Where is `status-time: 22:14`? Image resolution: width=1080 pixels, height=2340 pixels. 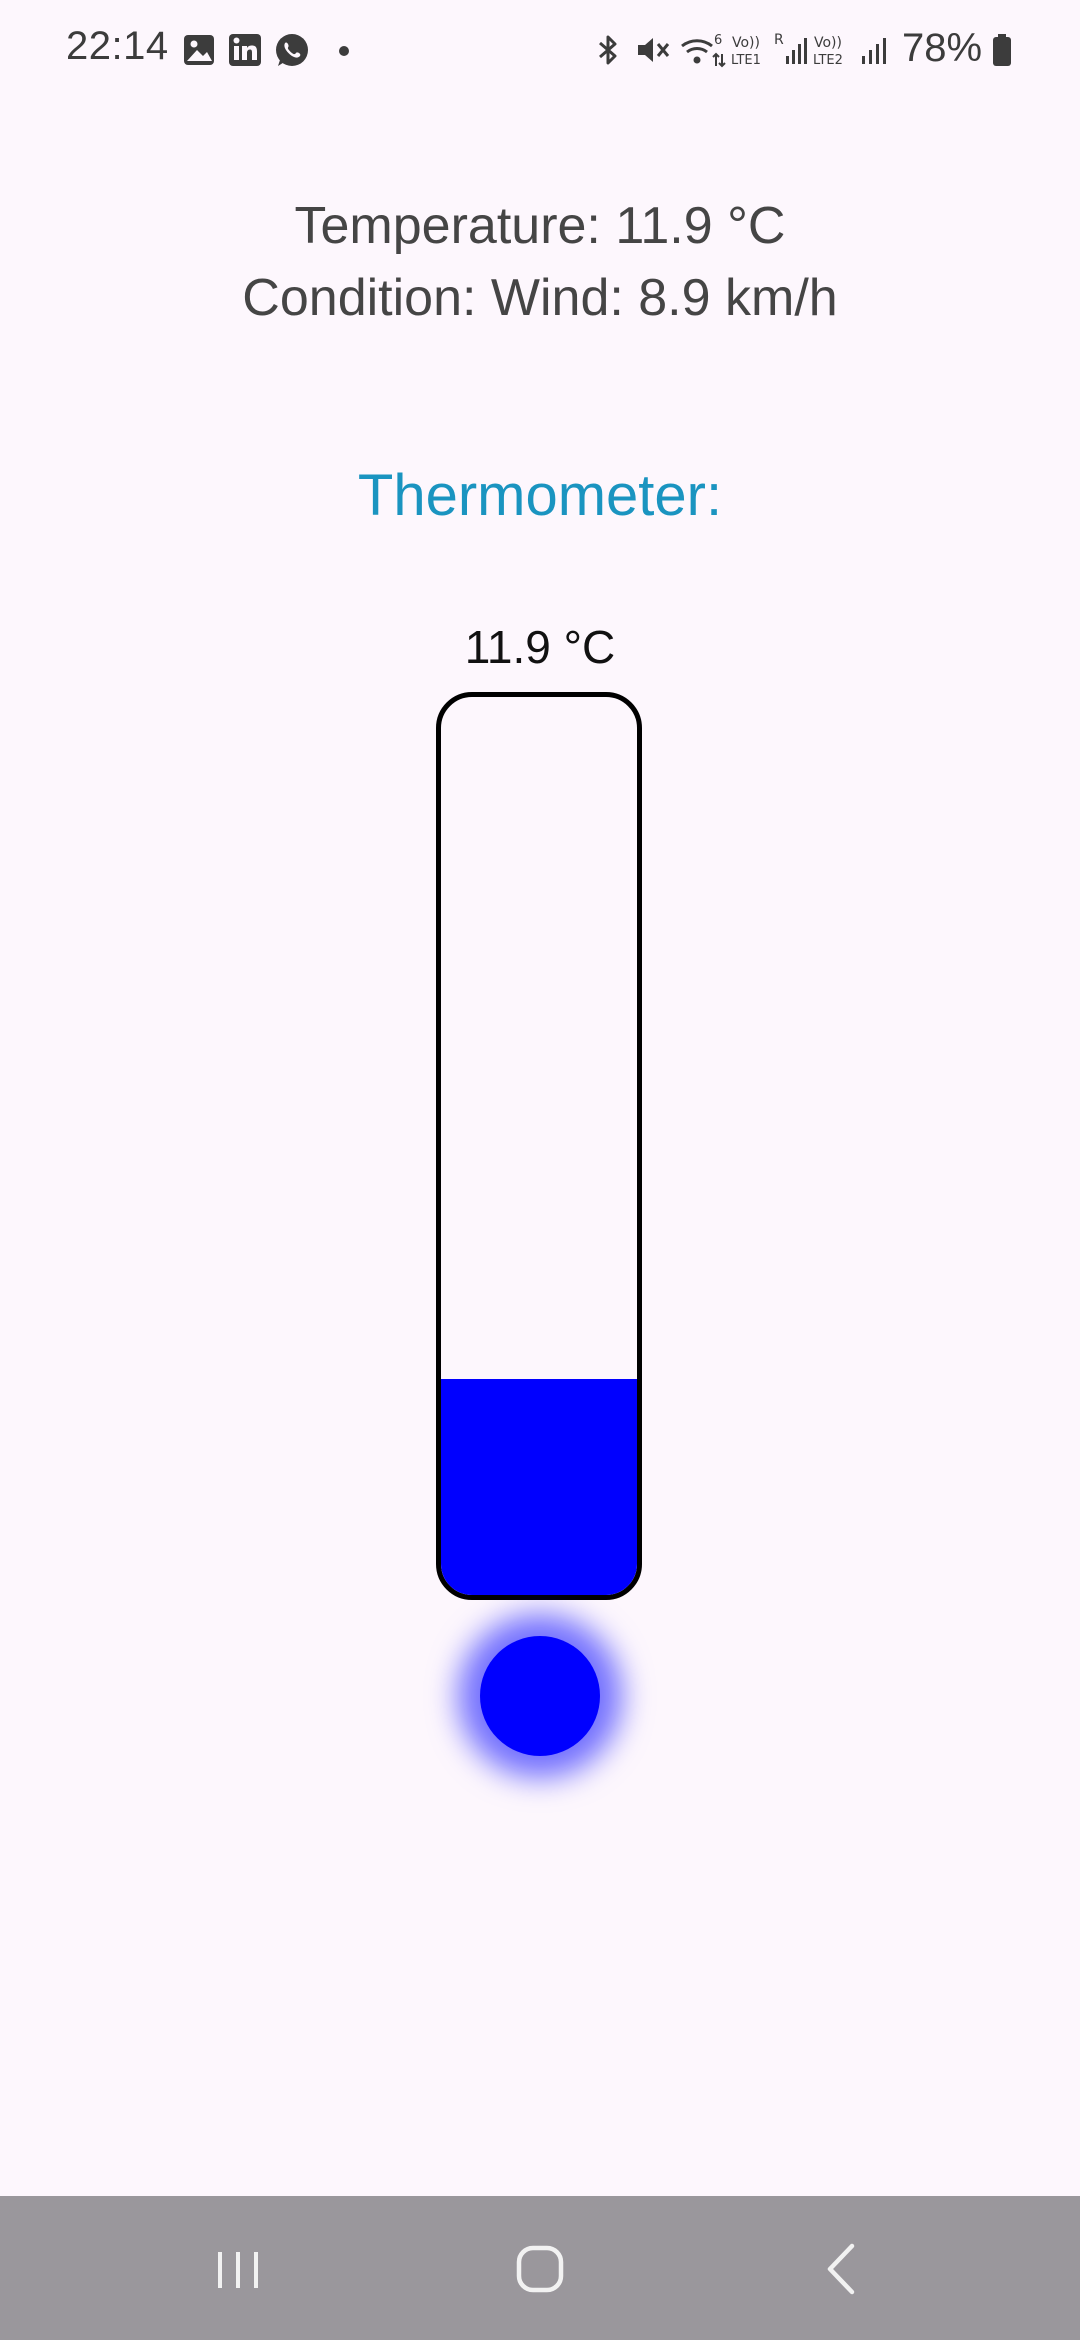 status-time: 22:14 is located at coordinates (117, 46).